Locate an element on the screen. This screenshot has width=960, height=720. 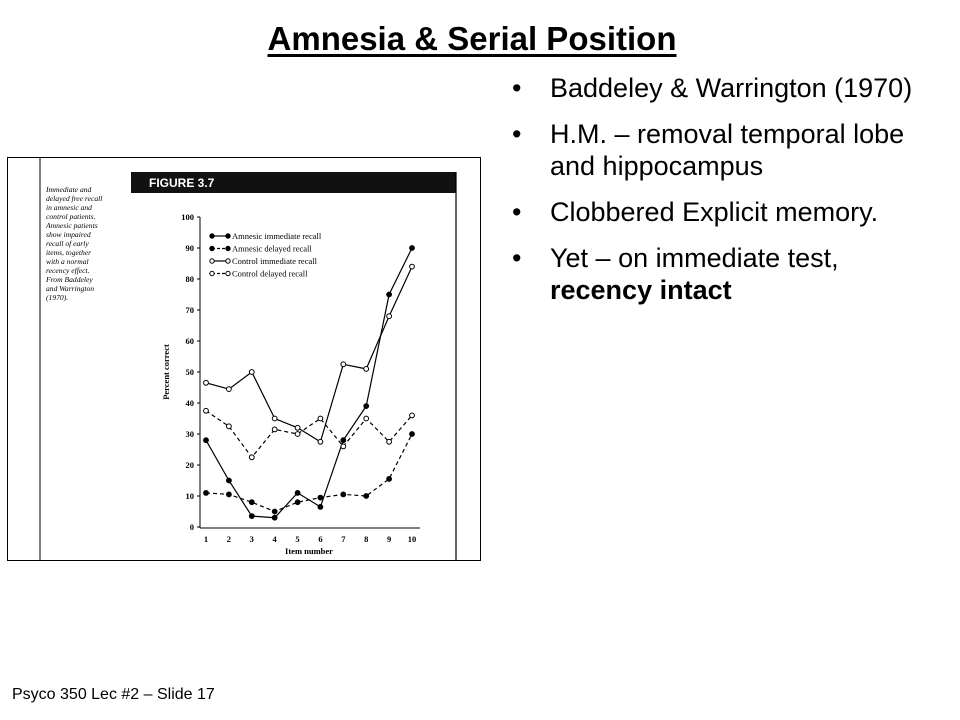
caption-line: delayed free recall is located at coordinates (74, 198).